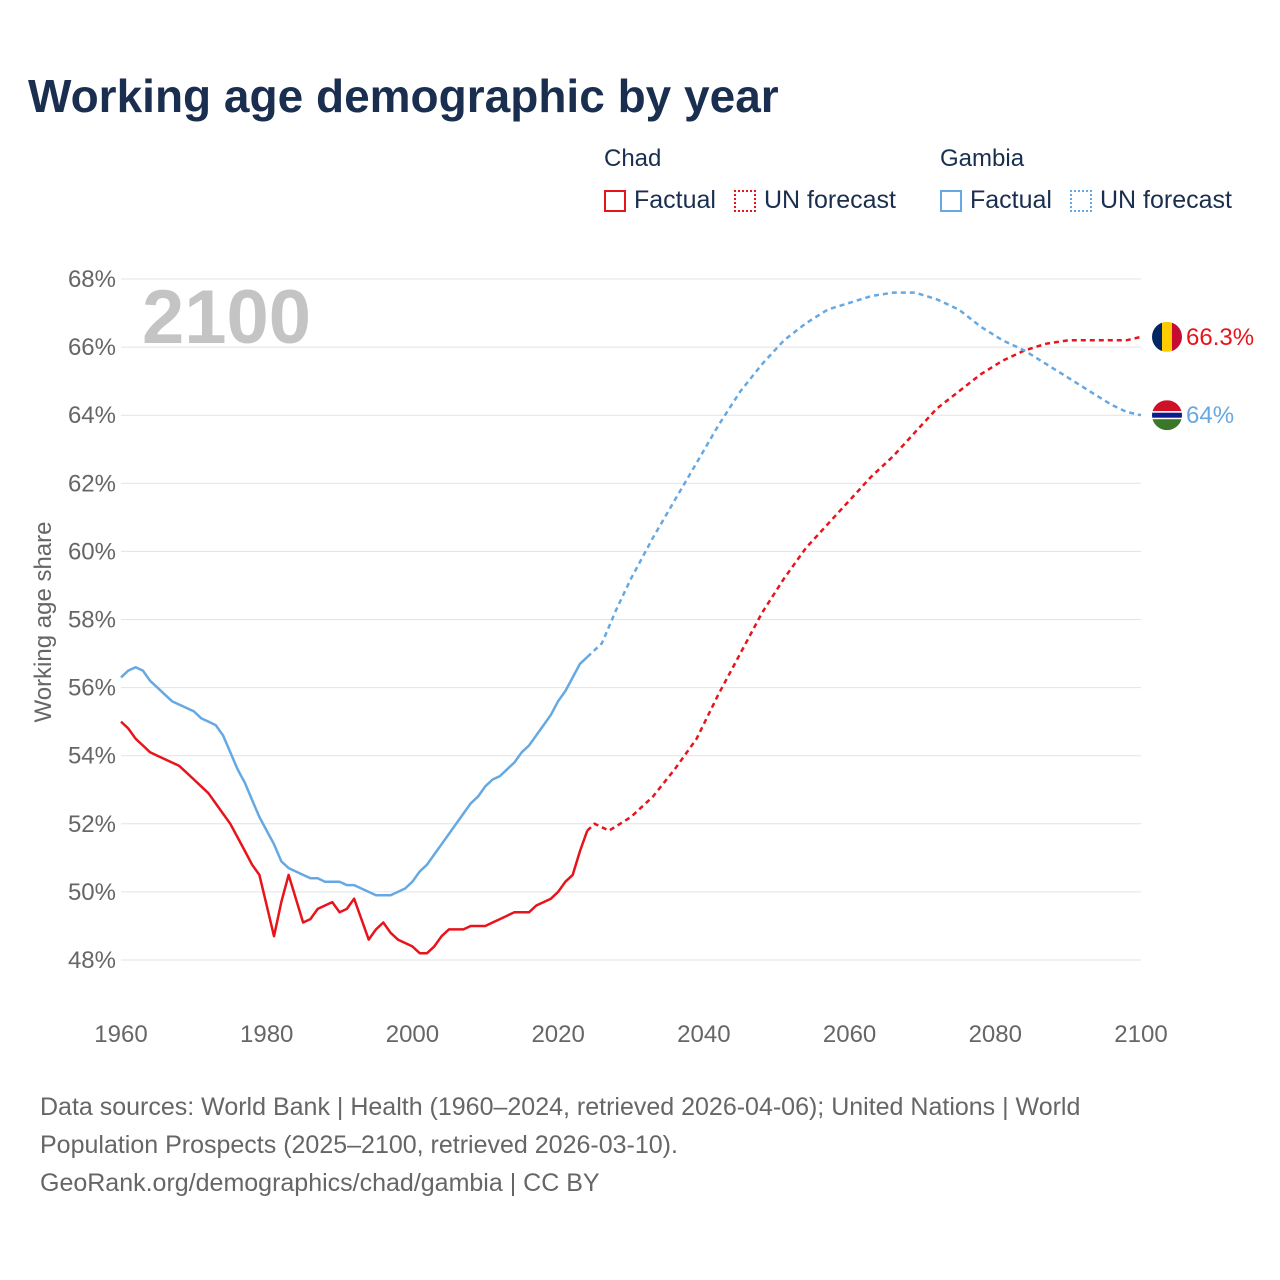  Describe the element at coordinates (403, 96) in the screenshot. I see `chart-title: Working age demographic by year` at that location.